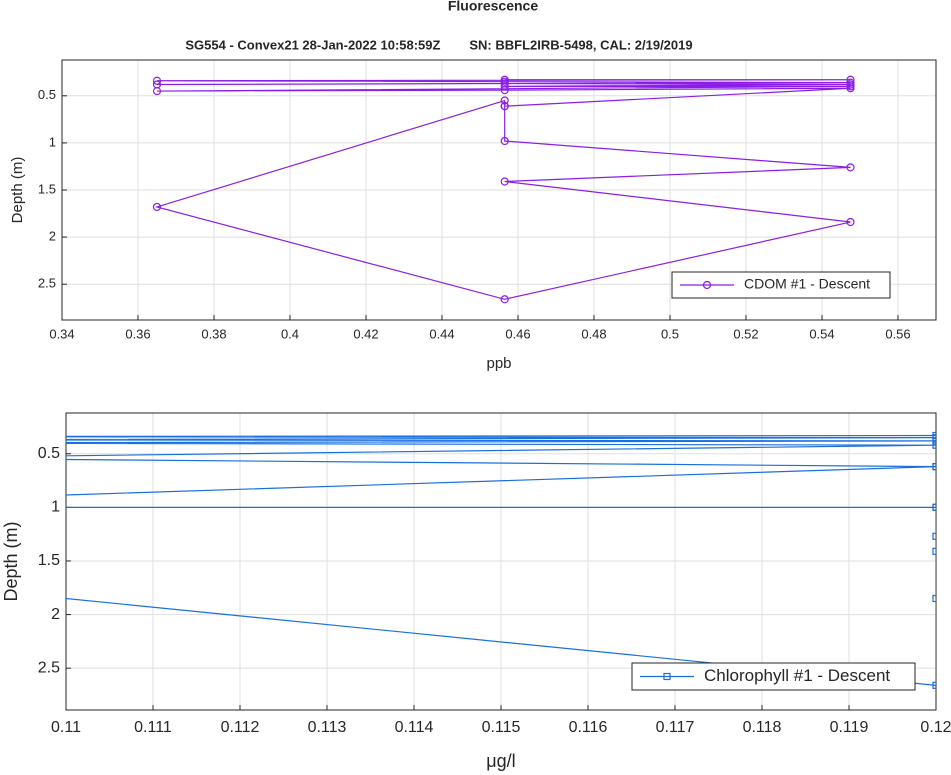  Describe the element at coordinates (745, 333) in the screenshot. I see `x-tick-label: 0.52` at that location.